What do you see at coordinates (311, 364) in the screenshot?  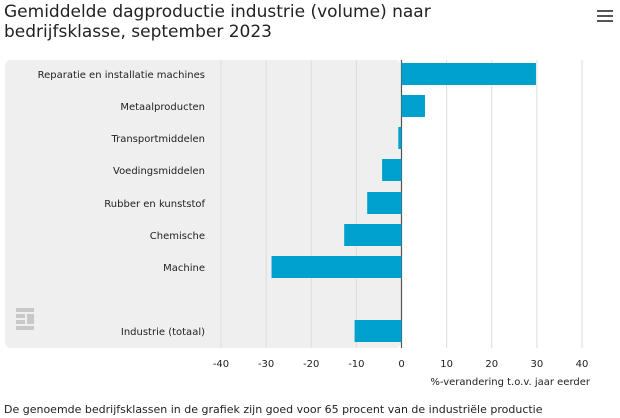 I see `x-tick-label: -20` at bounding box center [311, 364].